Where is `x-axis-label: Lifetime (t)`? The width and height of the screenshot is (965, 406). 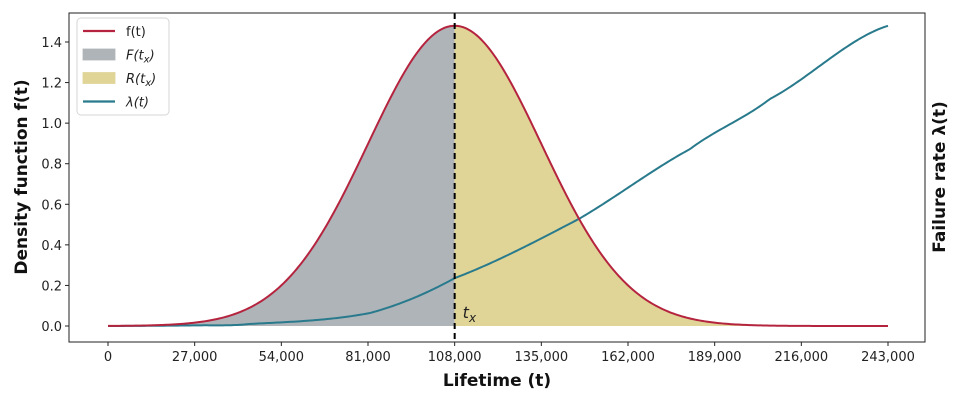 x-axis-label: Lifetime (t) is located at coordinates (497, 381).